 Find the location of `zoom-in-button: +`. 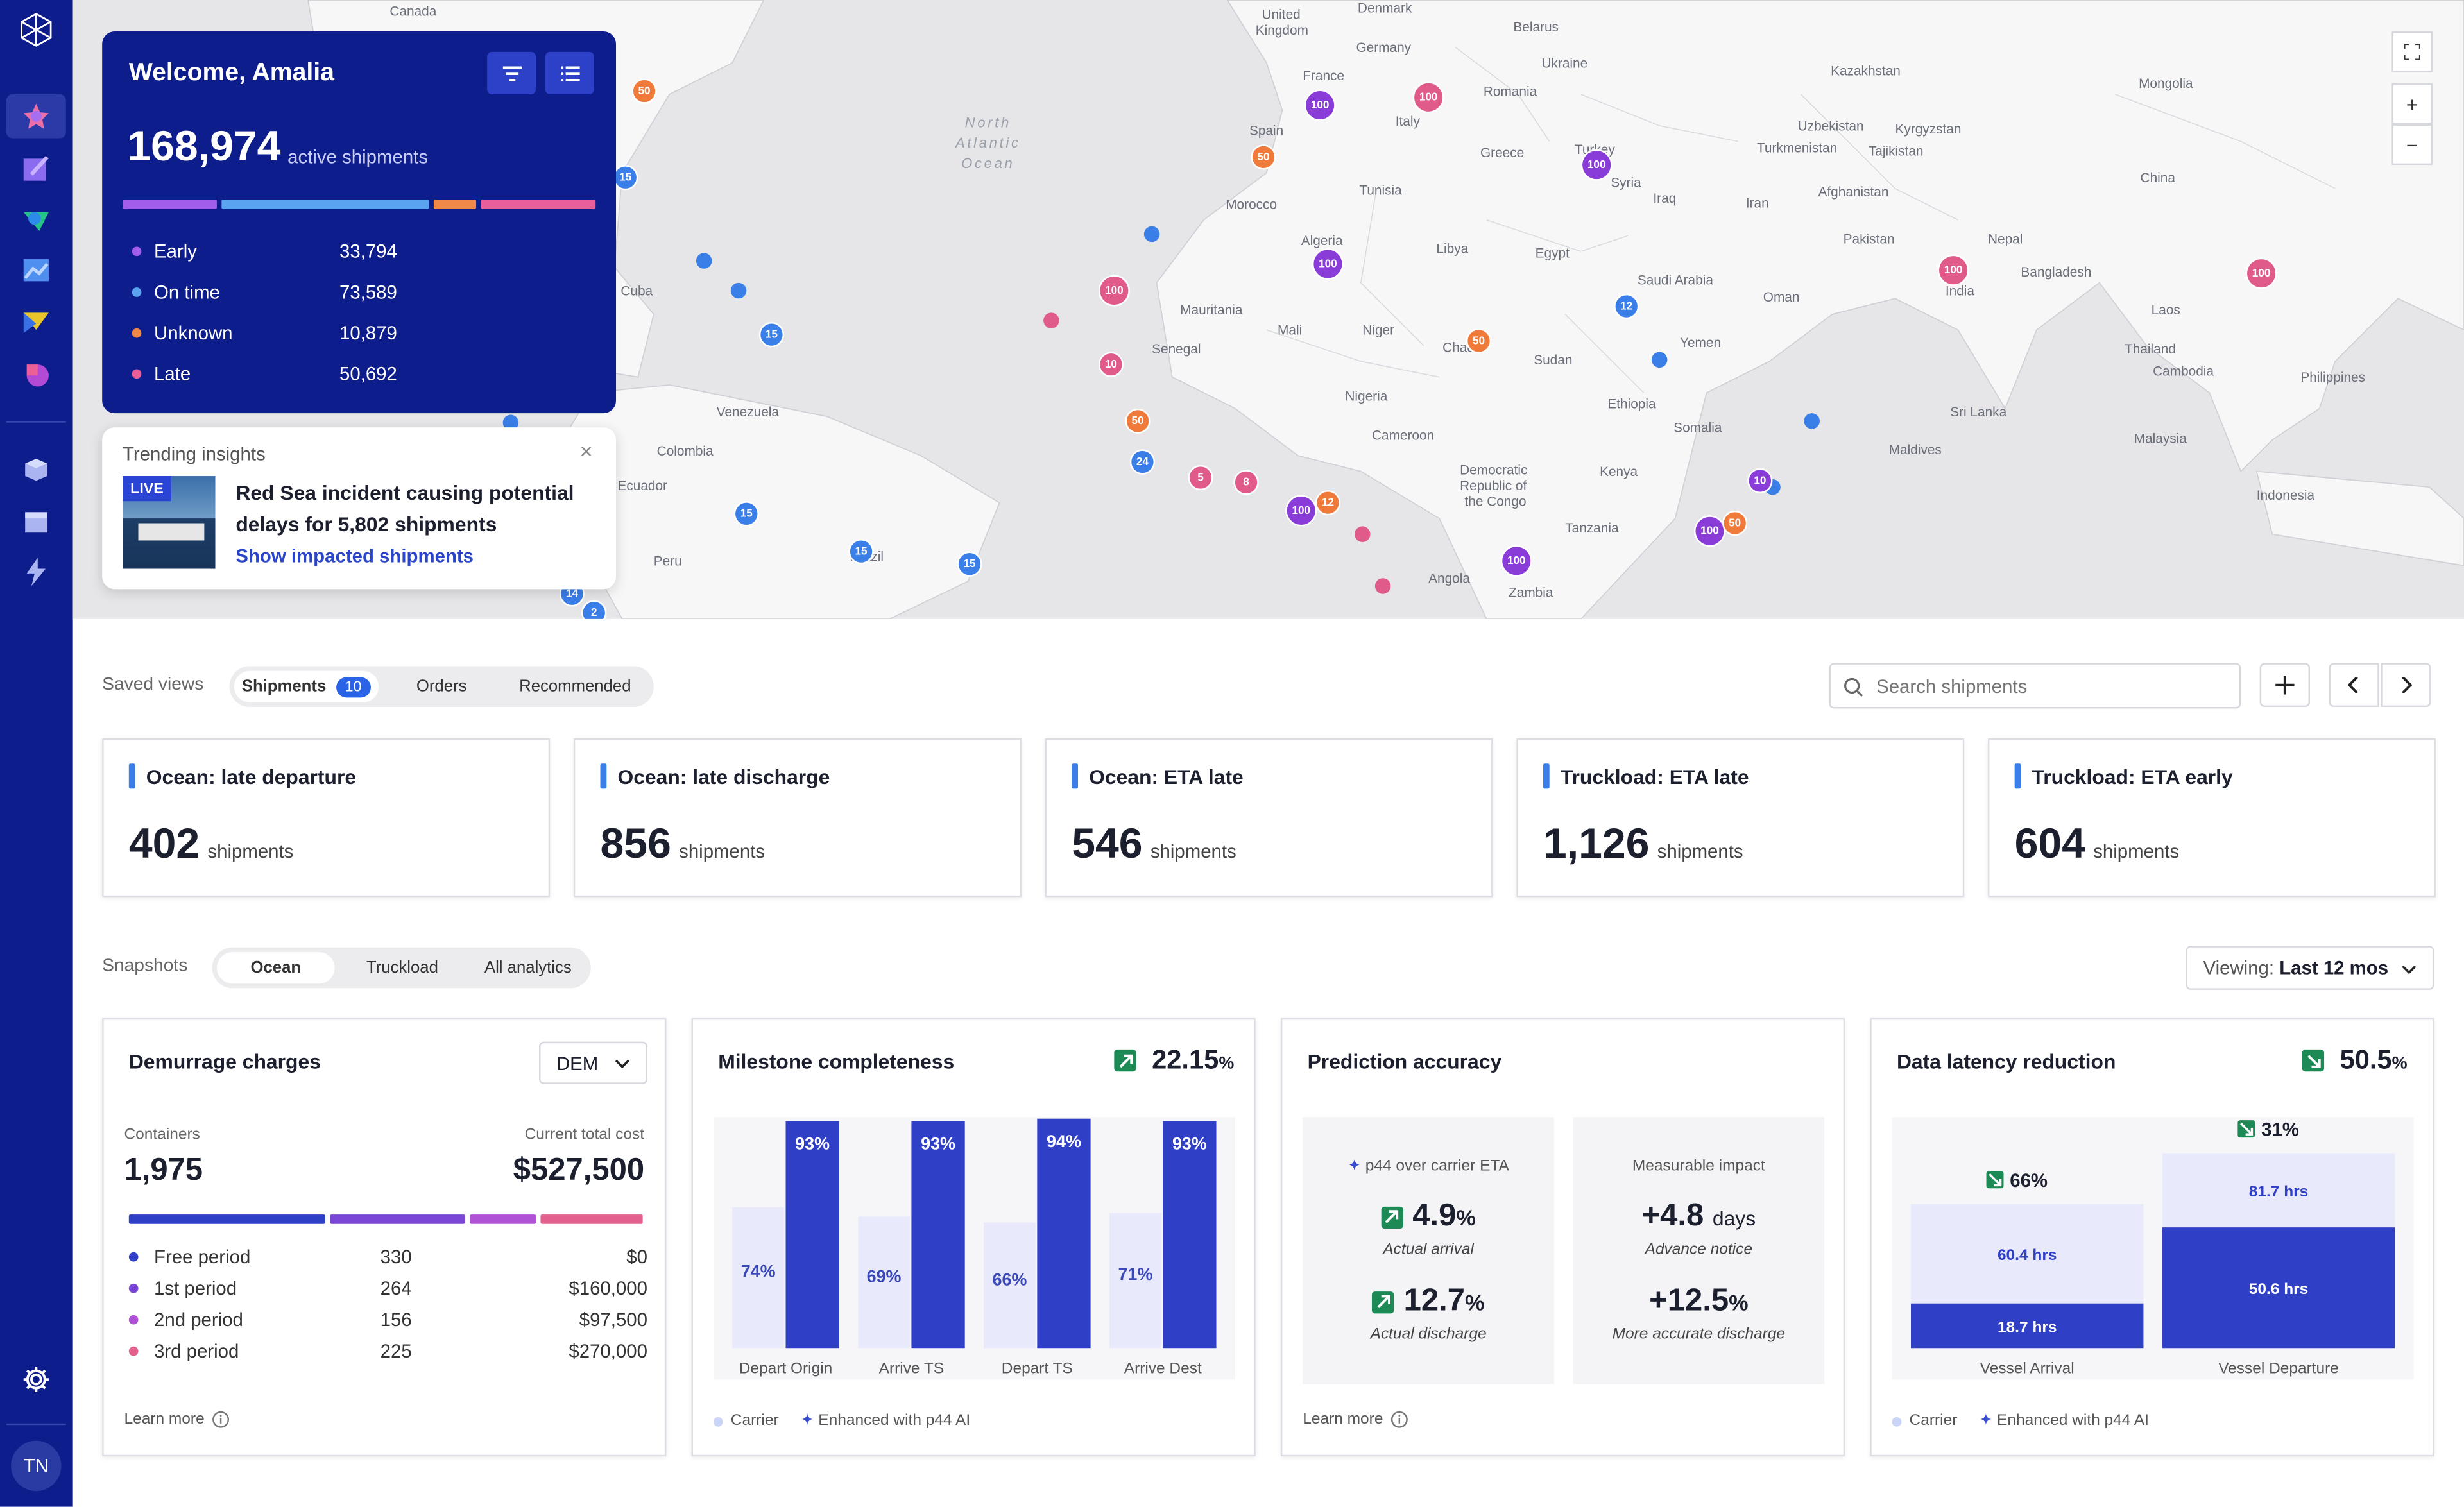

zoom-in-button: + is located at coordinates (2412, 103).